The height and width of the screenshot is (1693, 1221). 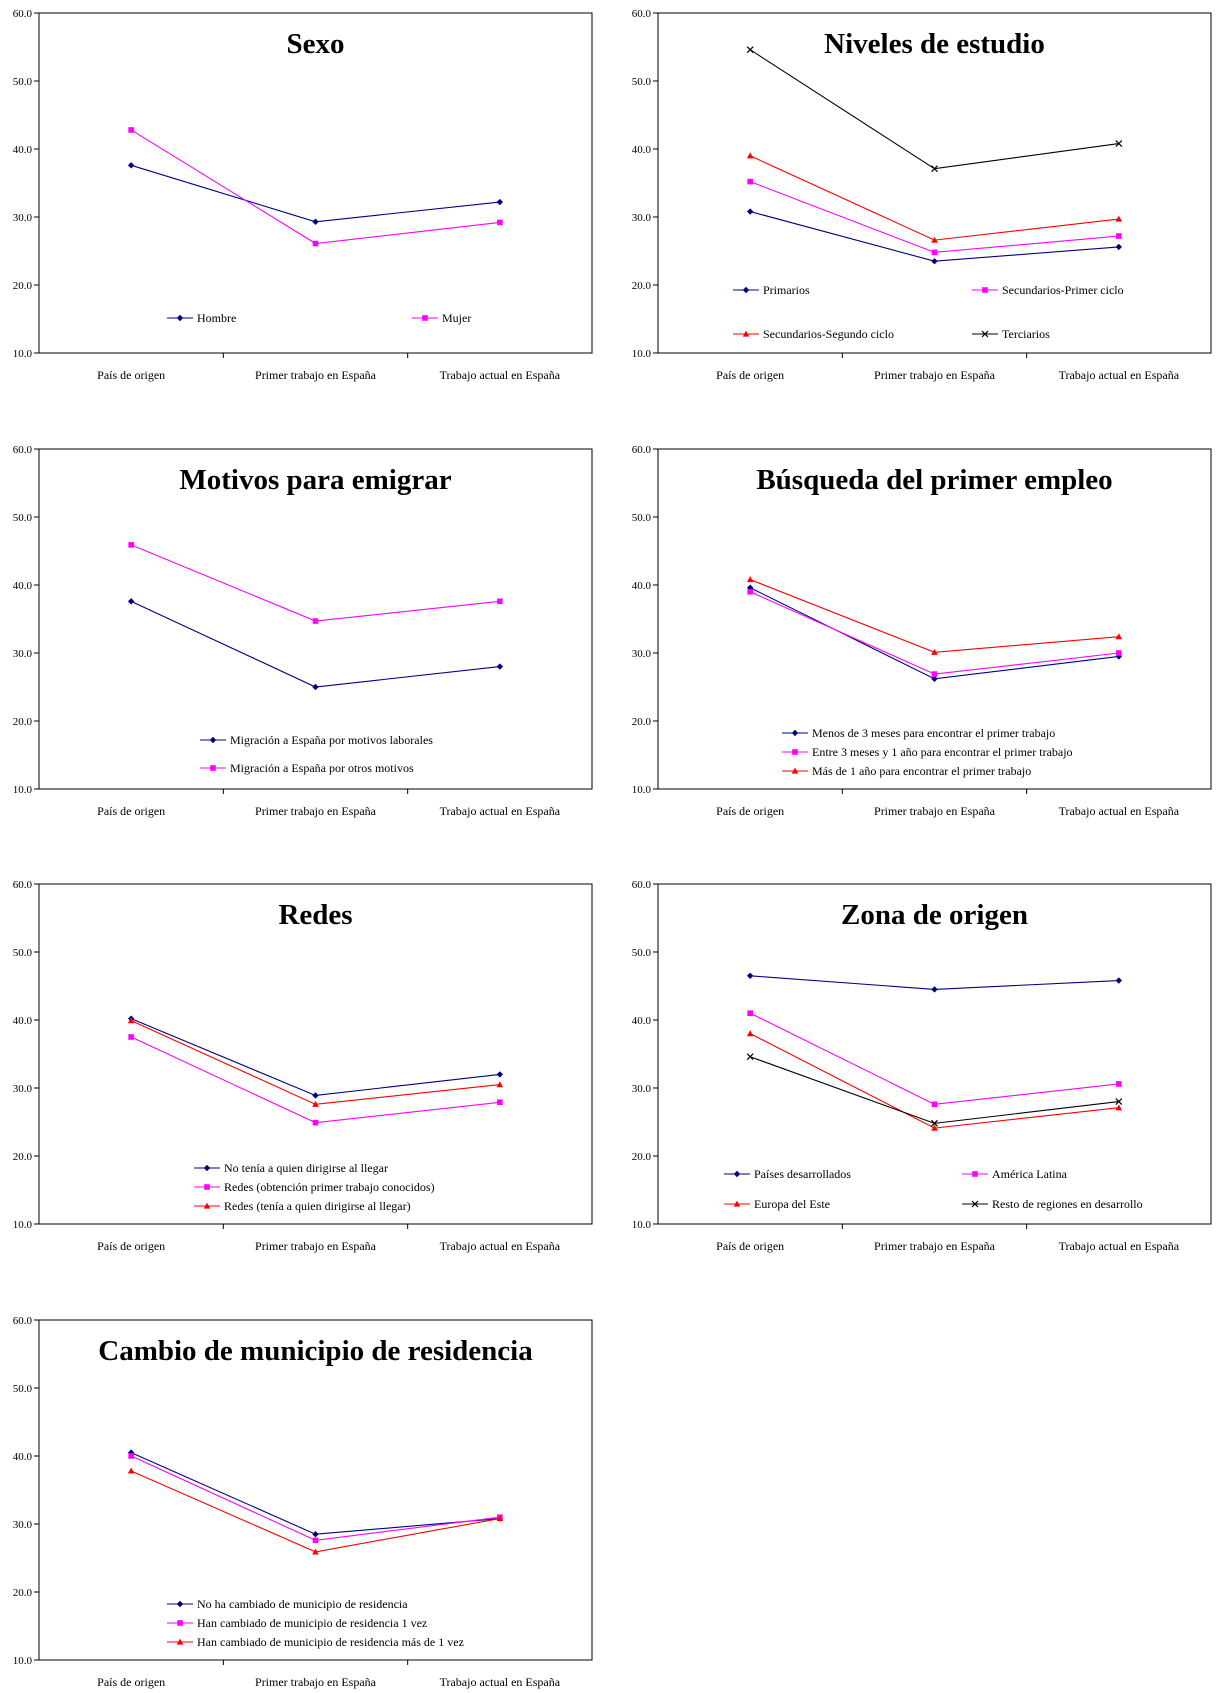 I want to click on chart-title: Niveles de estudio, so click(x=934, y=44).